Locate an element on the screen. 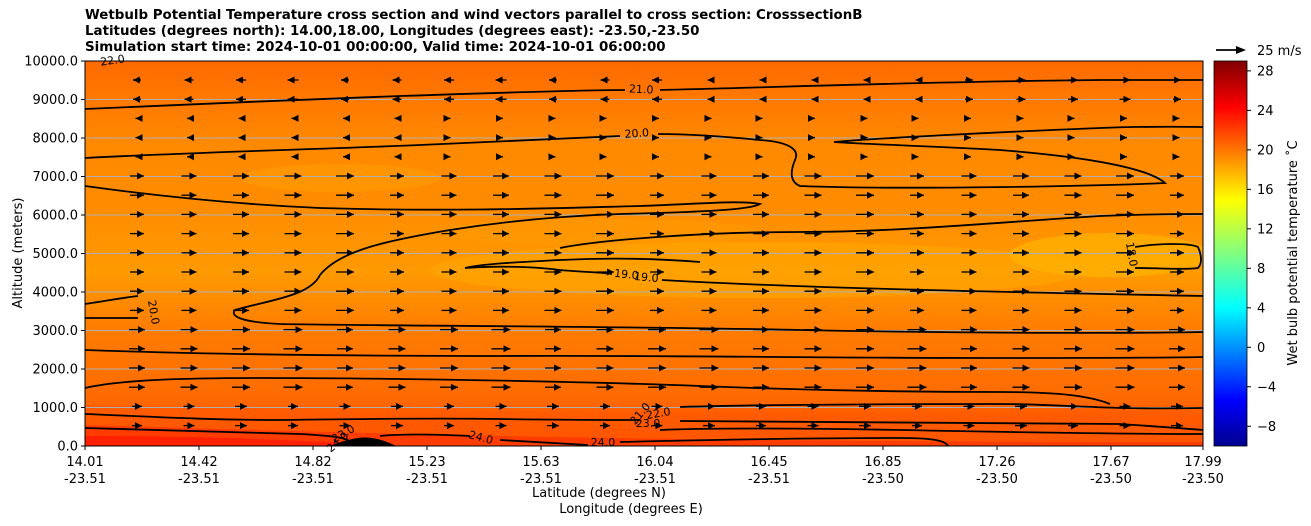  contour-label: 21.0 is located at coordinates (641, 89).